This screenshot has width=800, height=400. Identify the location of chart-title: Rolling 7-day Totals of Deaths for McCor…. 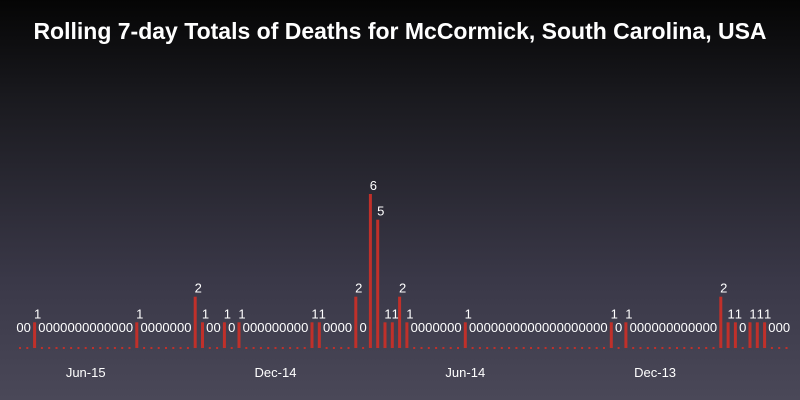
(400, 31).